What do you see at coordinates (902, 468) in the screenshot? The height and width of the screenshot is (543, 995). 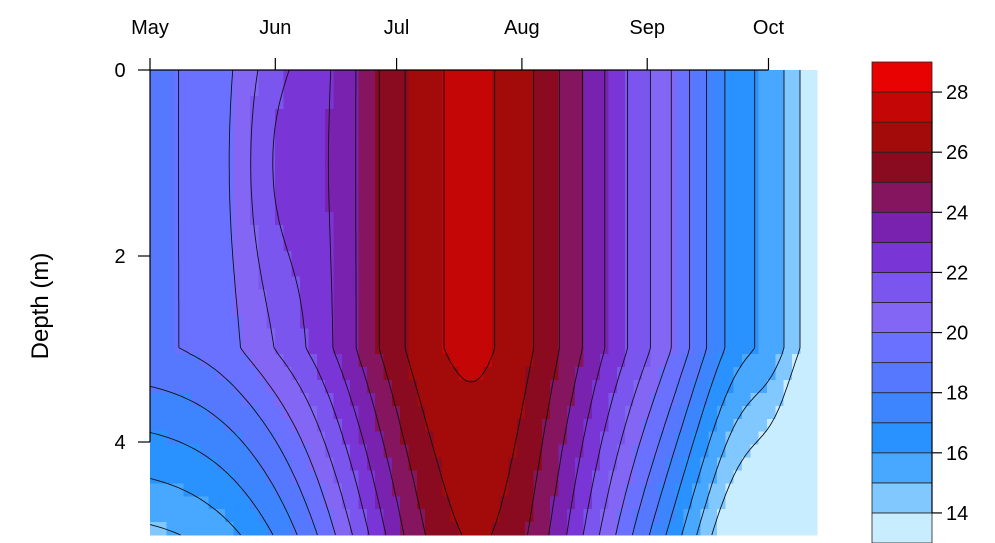 I see `color-key-swatch` at bounding box center [902, 468].